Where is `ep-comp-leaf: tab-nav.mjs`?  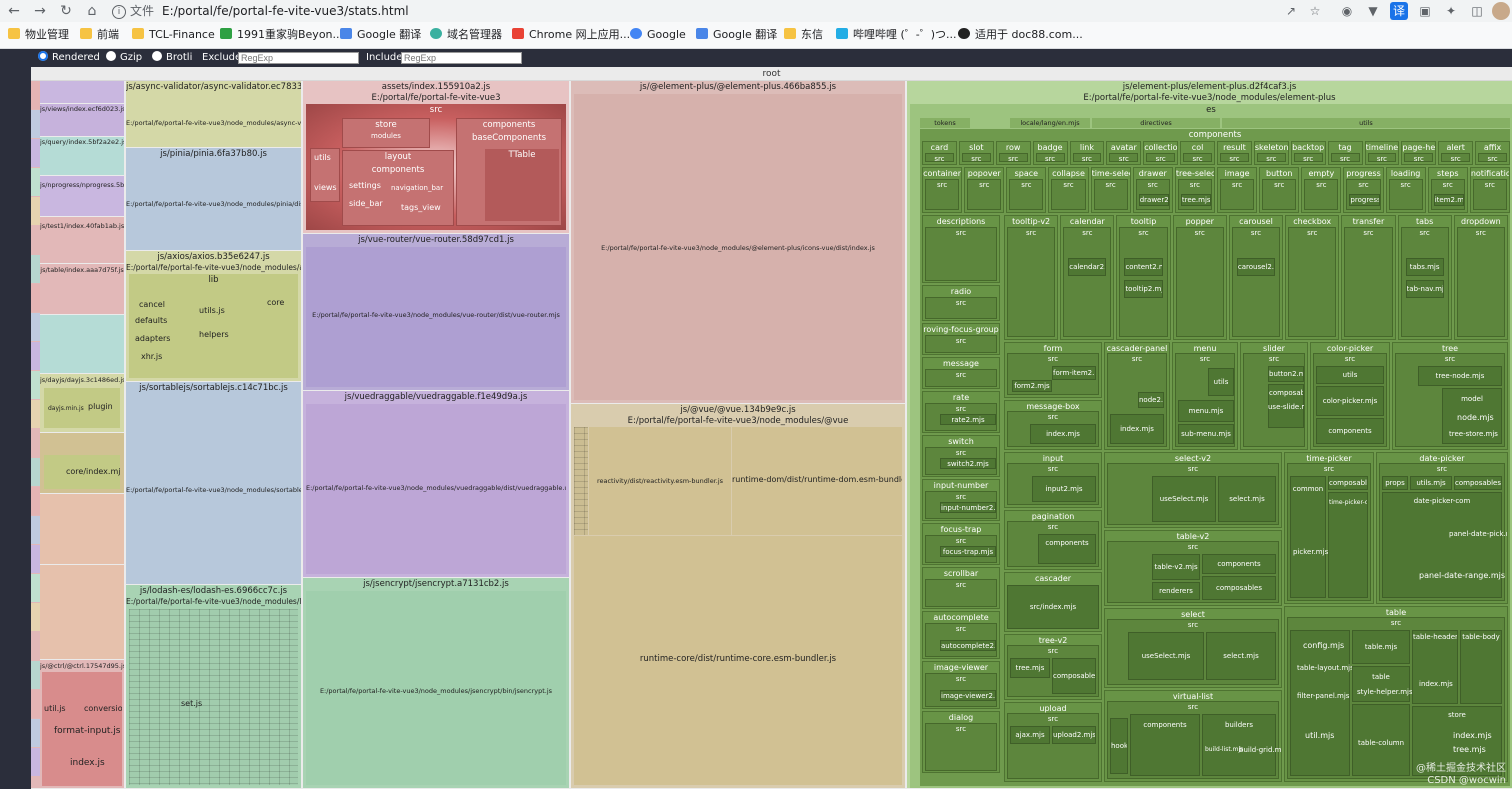 ep-comp-leaf: tab-nav.mjs is located at coordinates (1424, 289).